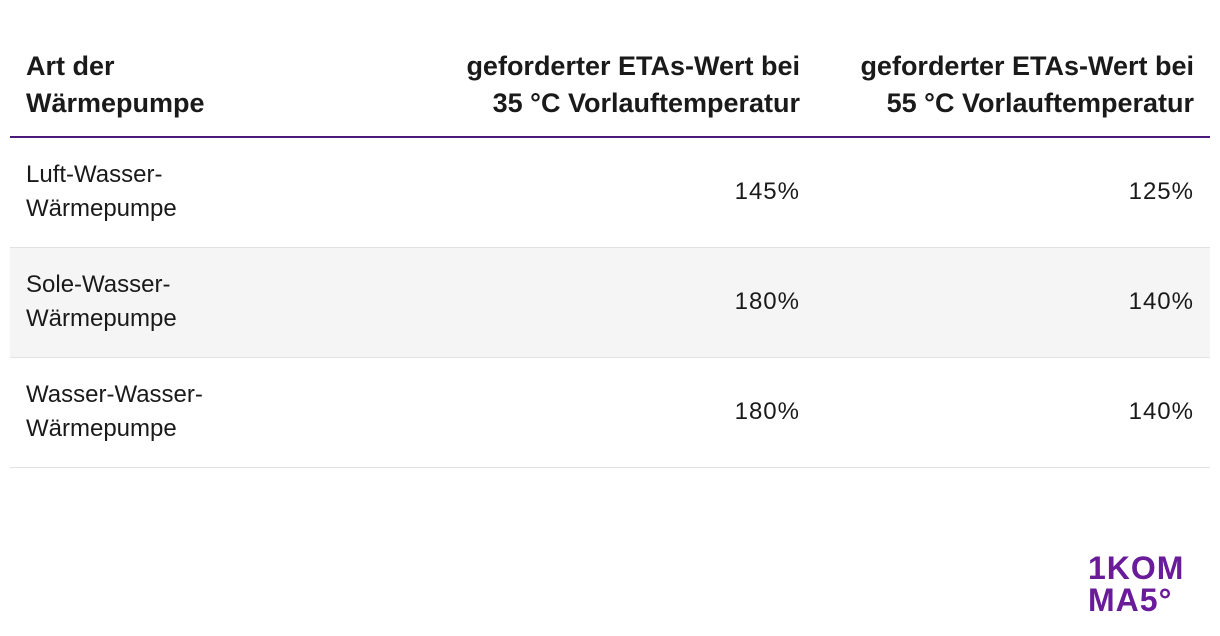 The image size is (1220, 636). What do you see at coordinates (216, 412) in the screenshot?
I see `cell: Wasser-Wasser-Wärmepumpe` at bounding box center [216, 412].